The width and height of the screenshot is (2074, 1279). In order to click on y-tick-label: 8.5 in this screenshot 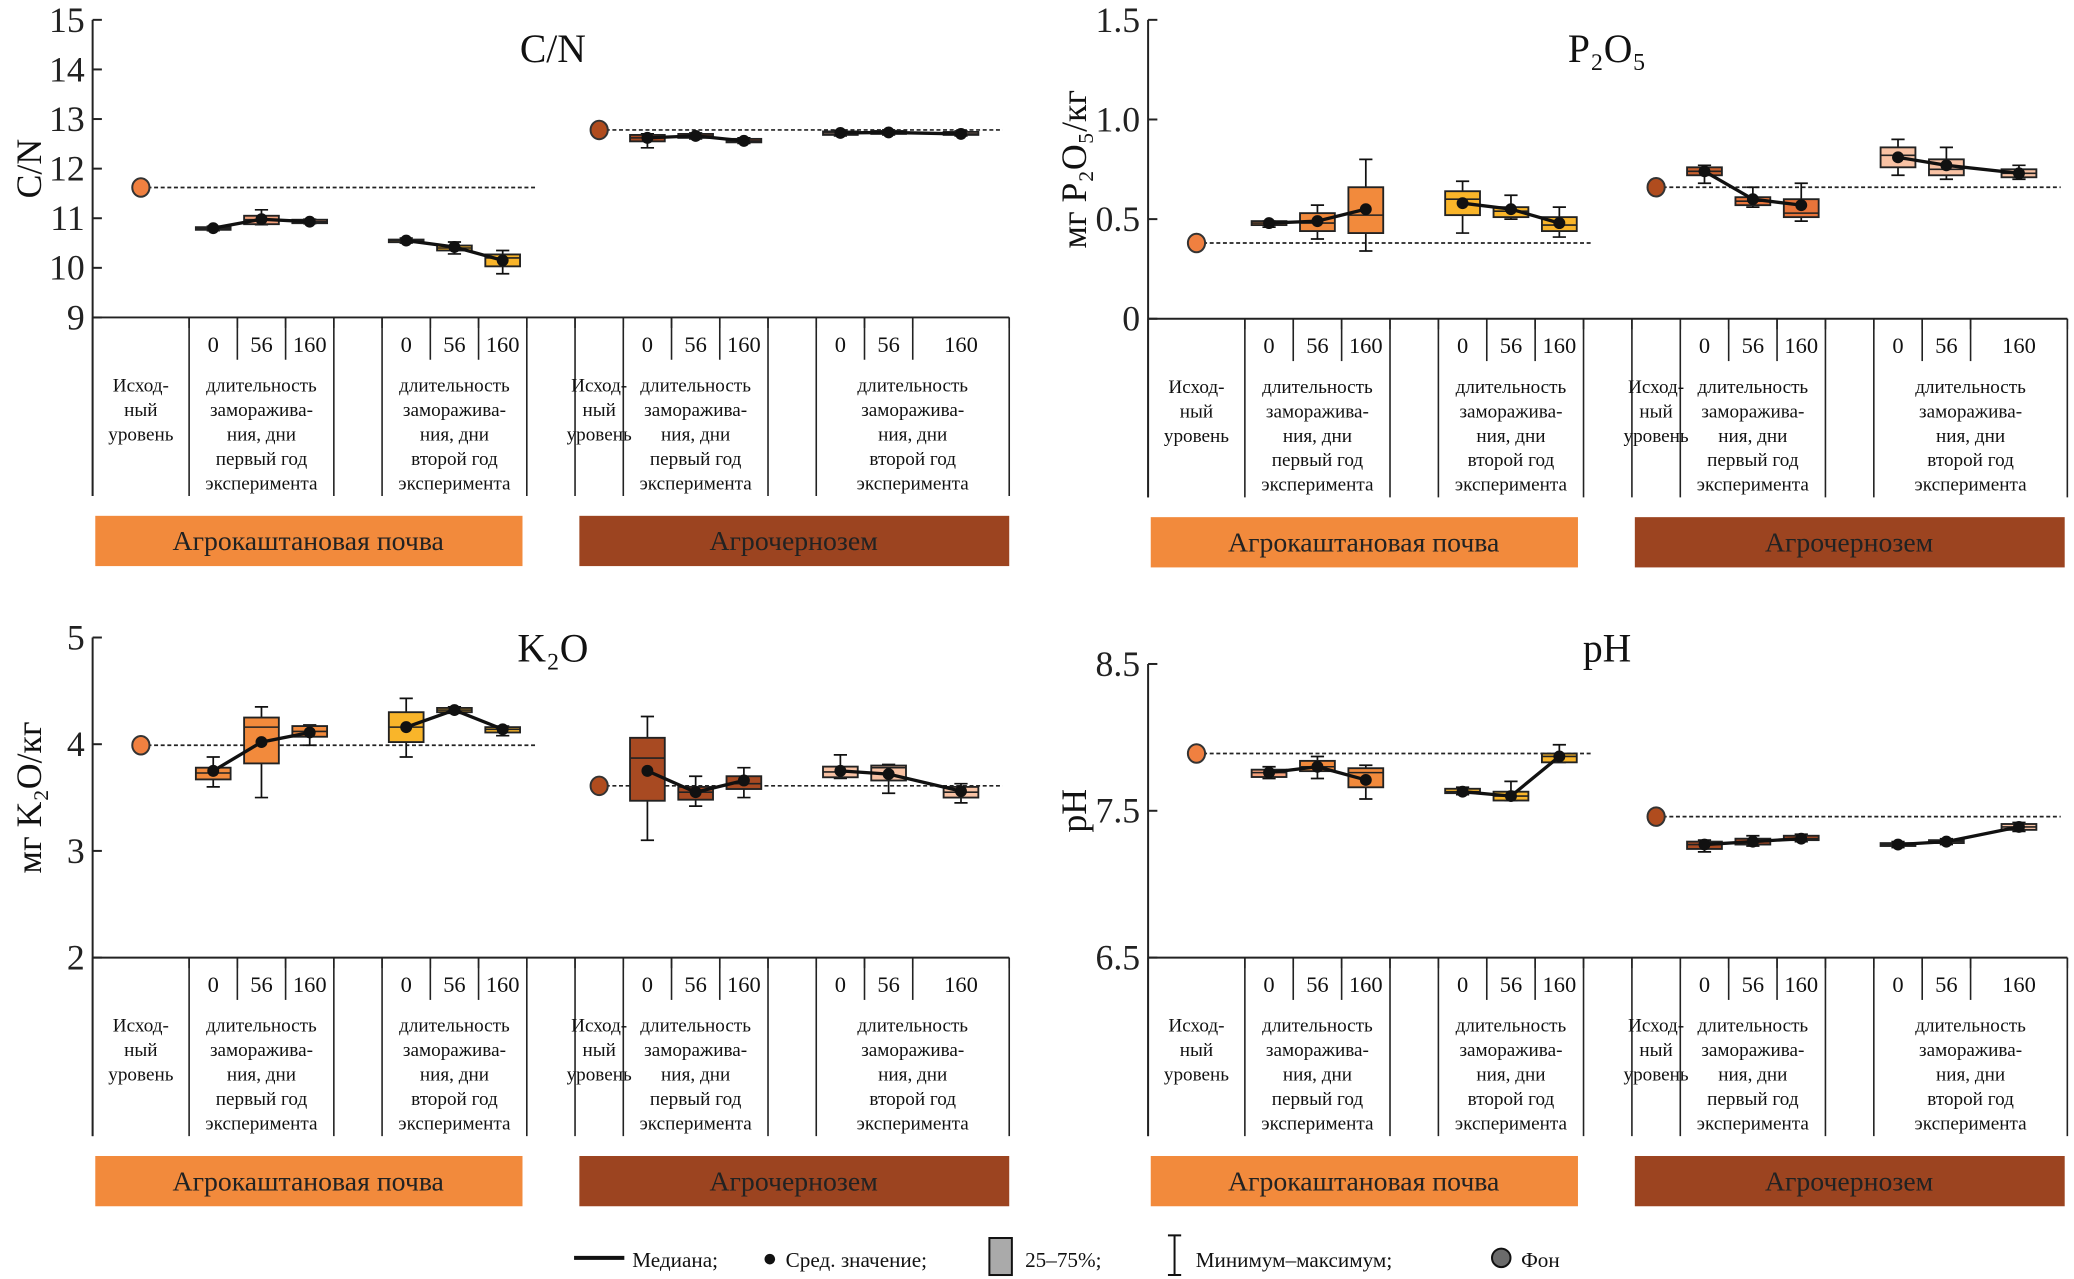, I will do `click(1118, 664)`.